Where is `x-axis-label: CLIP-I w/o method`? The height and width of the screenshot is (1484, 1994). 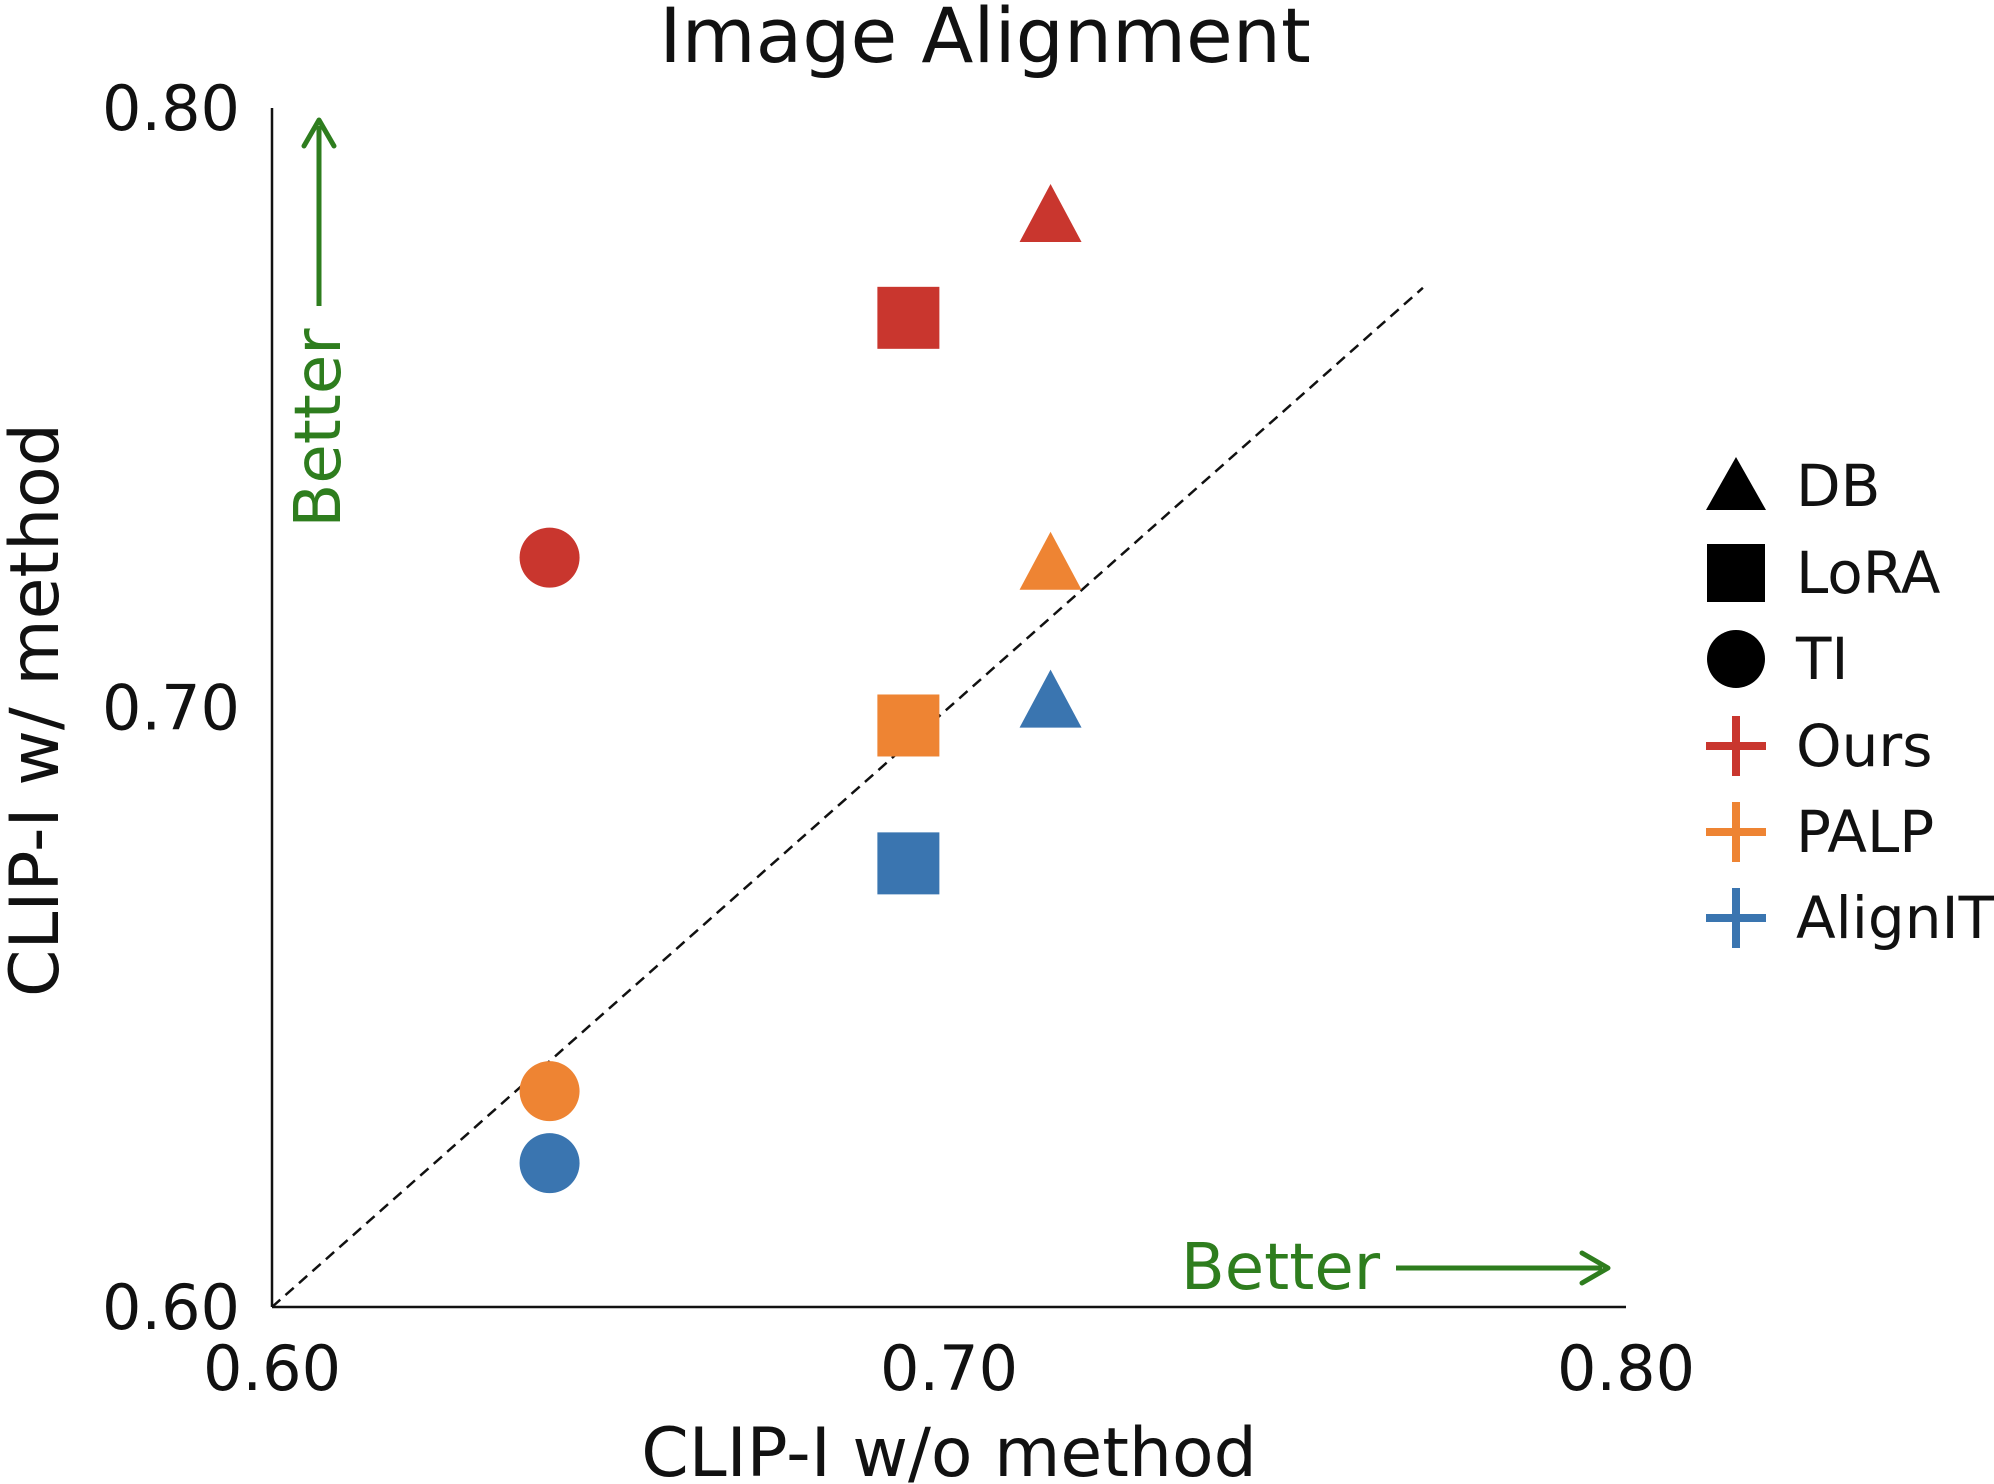
x-axis-label: CLIP-I w/o method is located at coordinates (949, 1449).